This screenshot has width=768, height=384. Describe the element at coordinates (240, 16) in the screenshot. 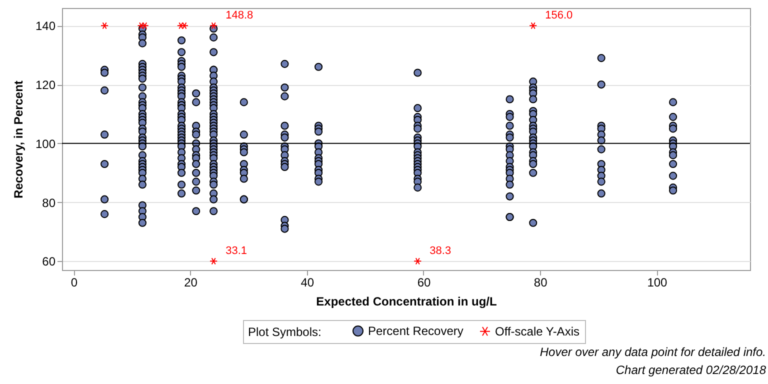

I see `annotation: 148.8` at that location.